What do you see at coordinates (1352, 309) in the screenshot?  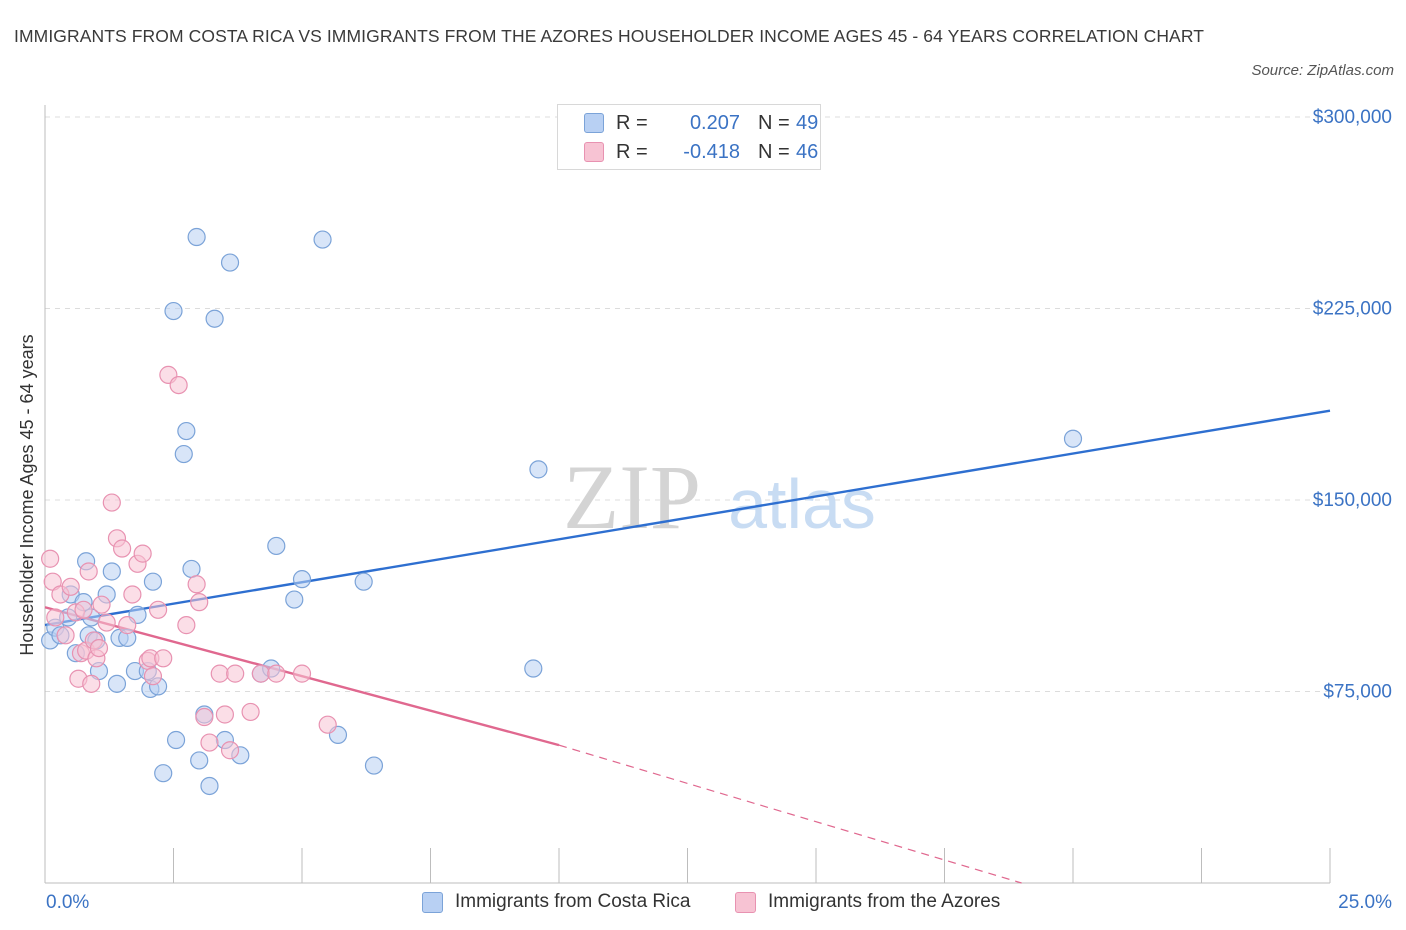 I see `y-tick-label: $225,000` at bounding box center [1352, 309].